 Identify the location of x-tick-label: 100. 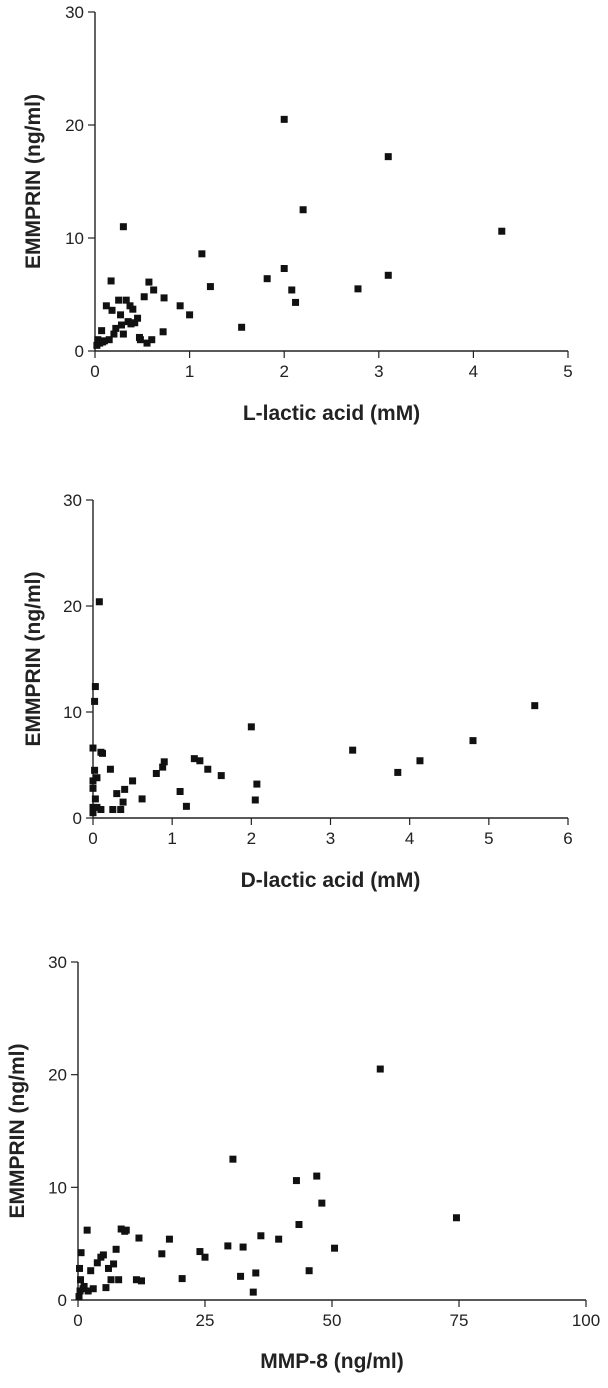
(586, 1320).